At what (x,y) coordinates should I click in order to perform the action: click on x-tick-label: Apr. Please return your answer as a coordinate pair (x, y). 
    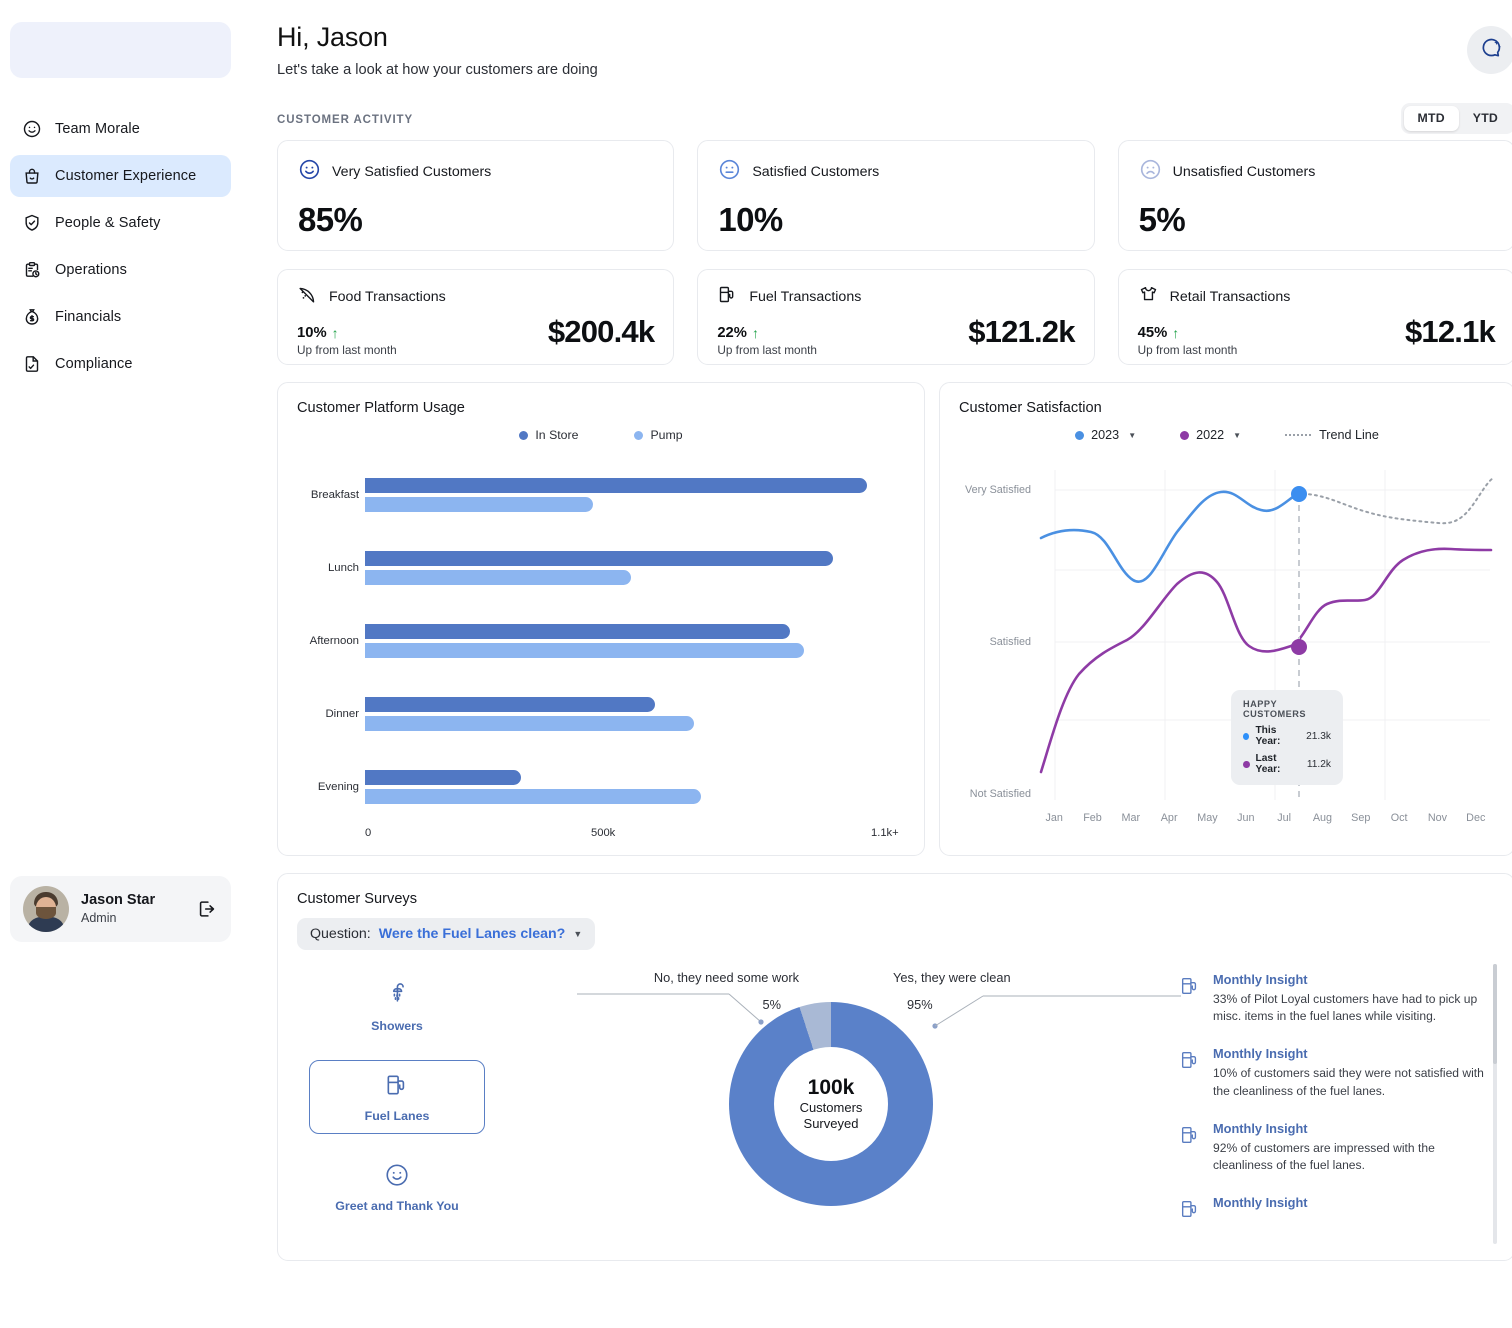
    Looking at the image, I should click on (1169, 818).